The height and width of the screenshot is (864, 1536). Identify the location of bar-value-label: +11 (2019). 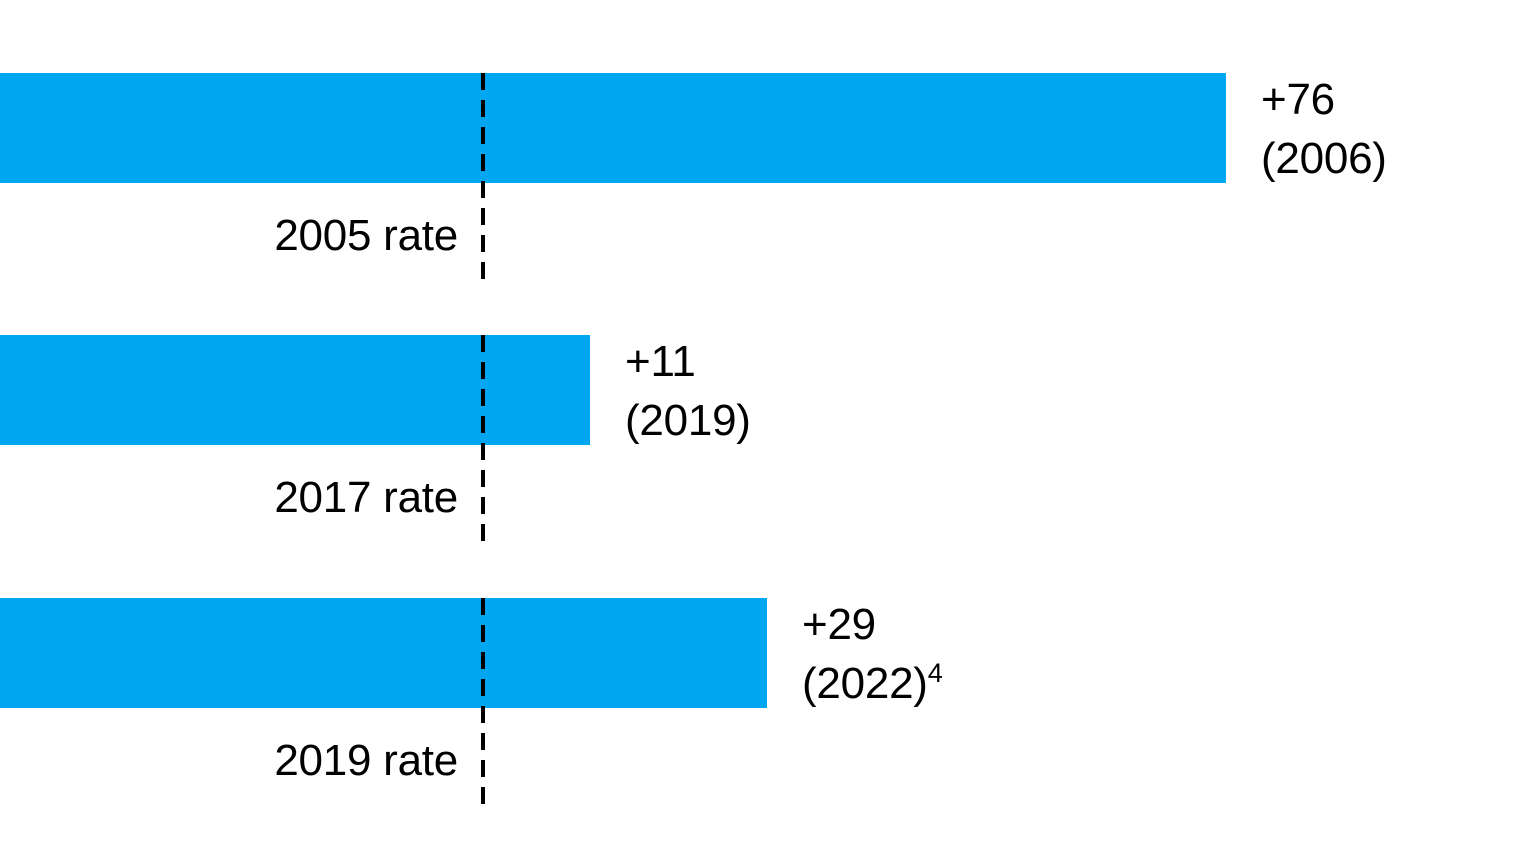
(688, 391).